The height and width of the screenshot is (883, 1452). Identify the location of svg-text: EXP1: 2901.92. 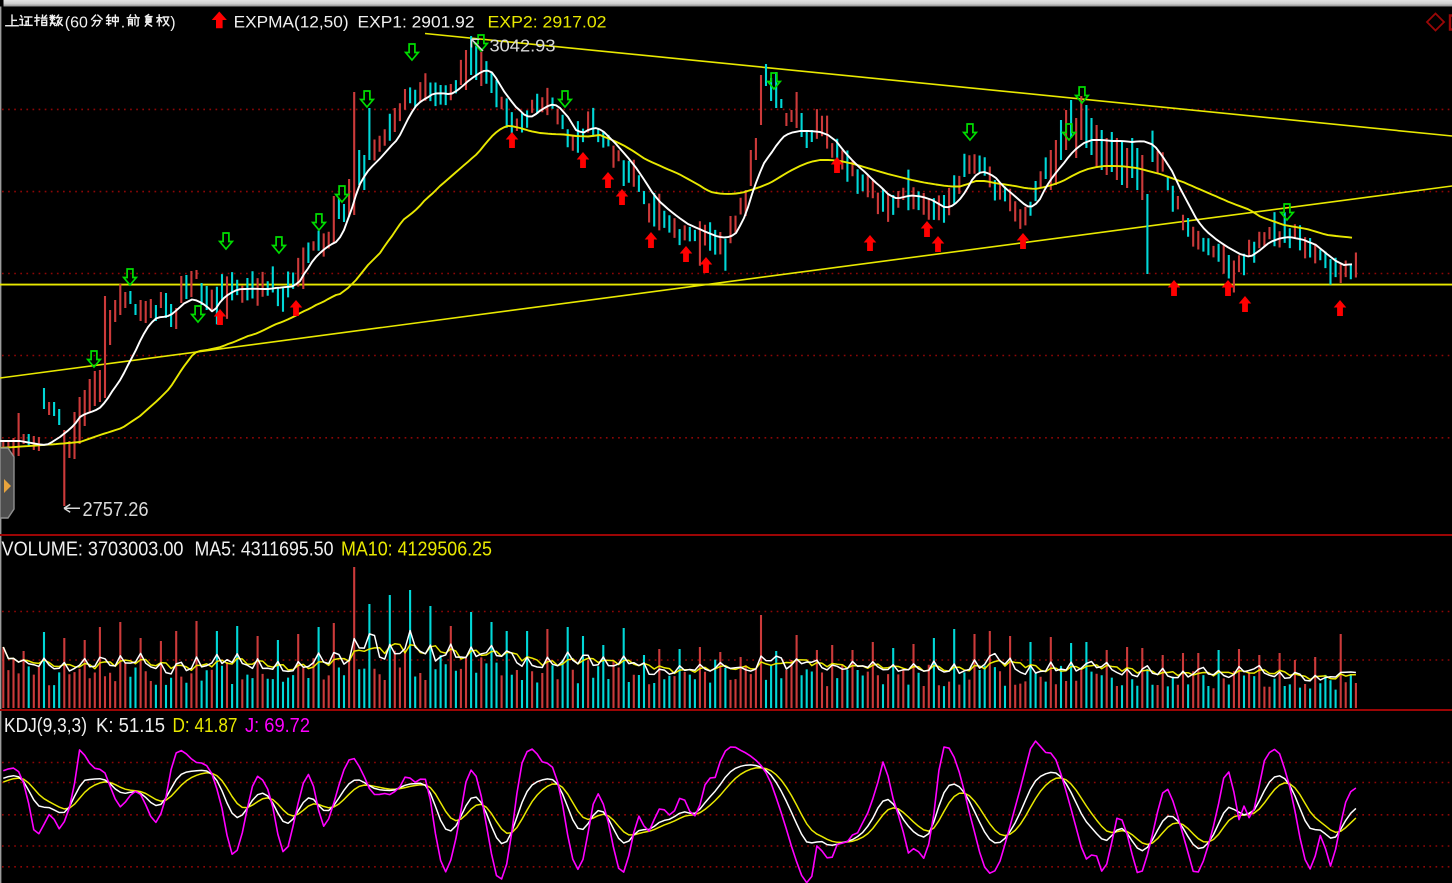
(416, 23).